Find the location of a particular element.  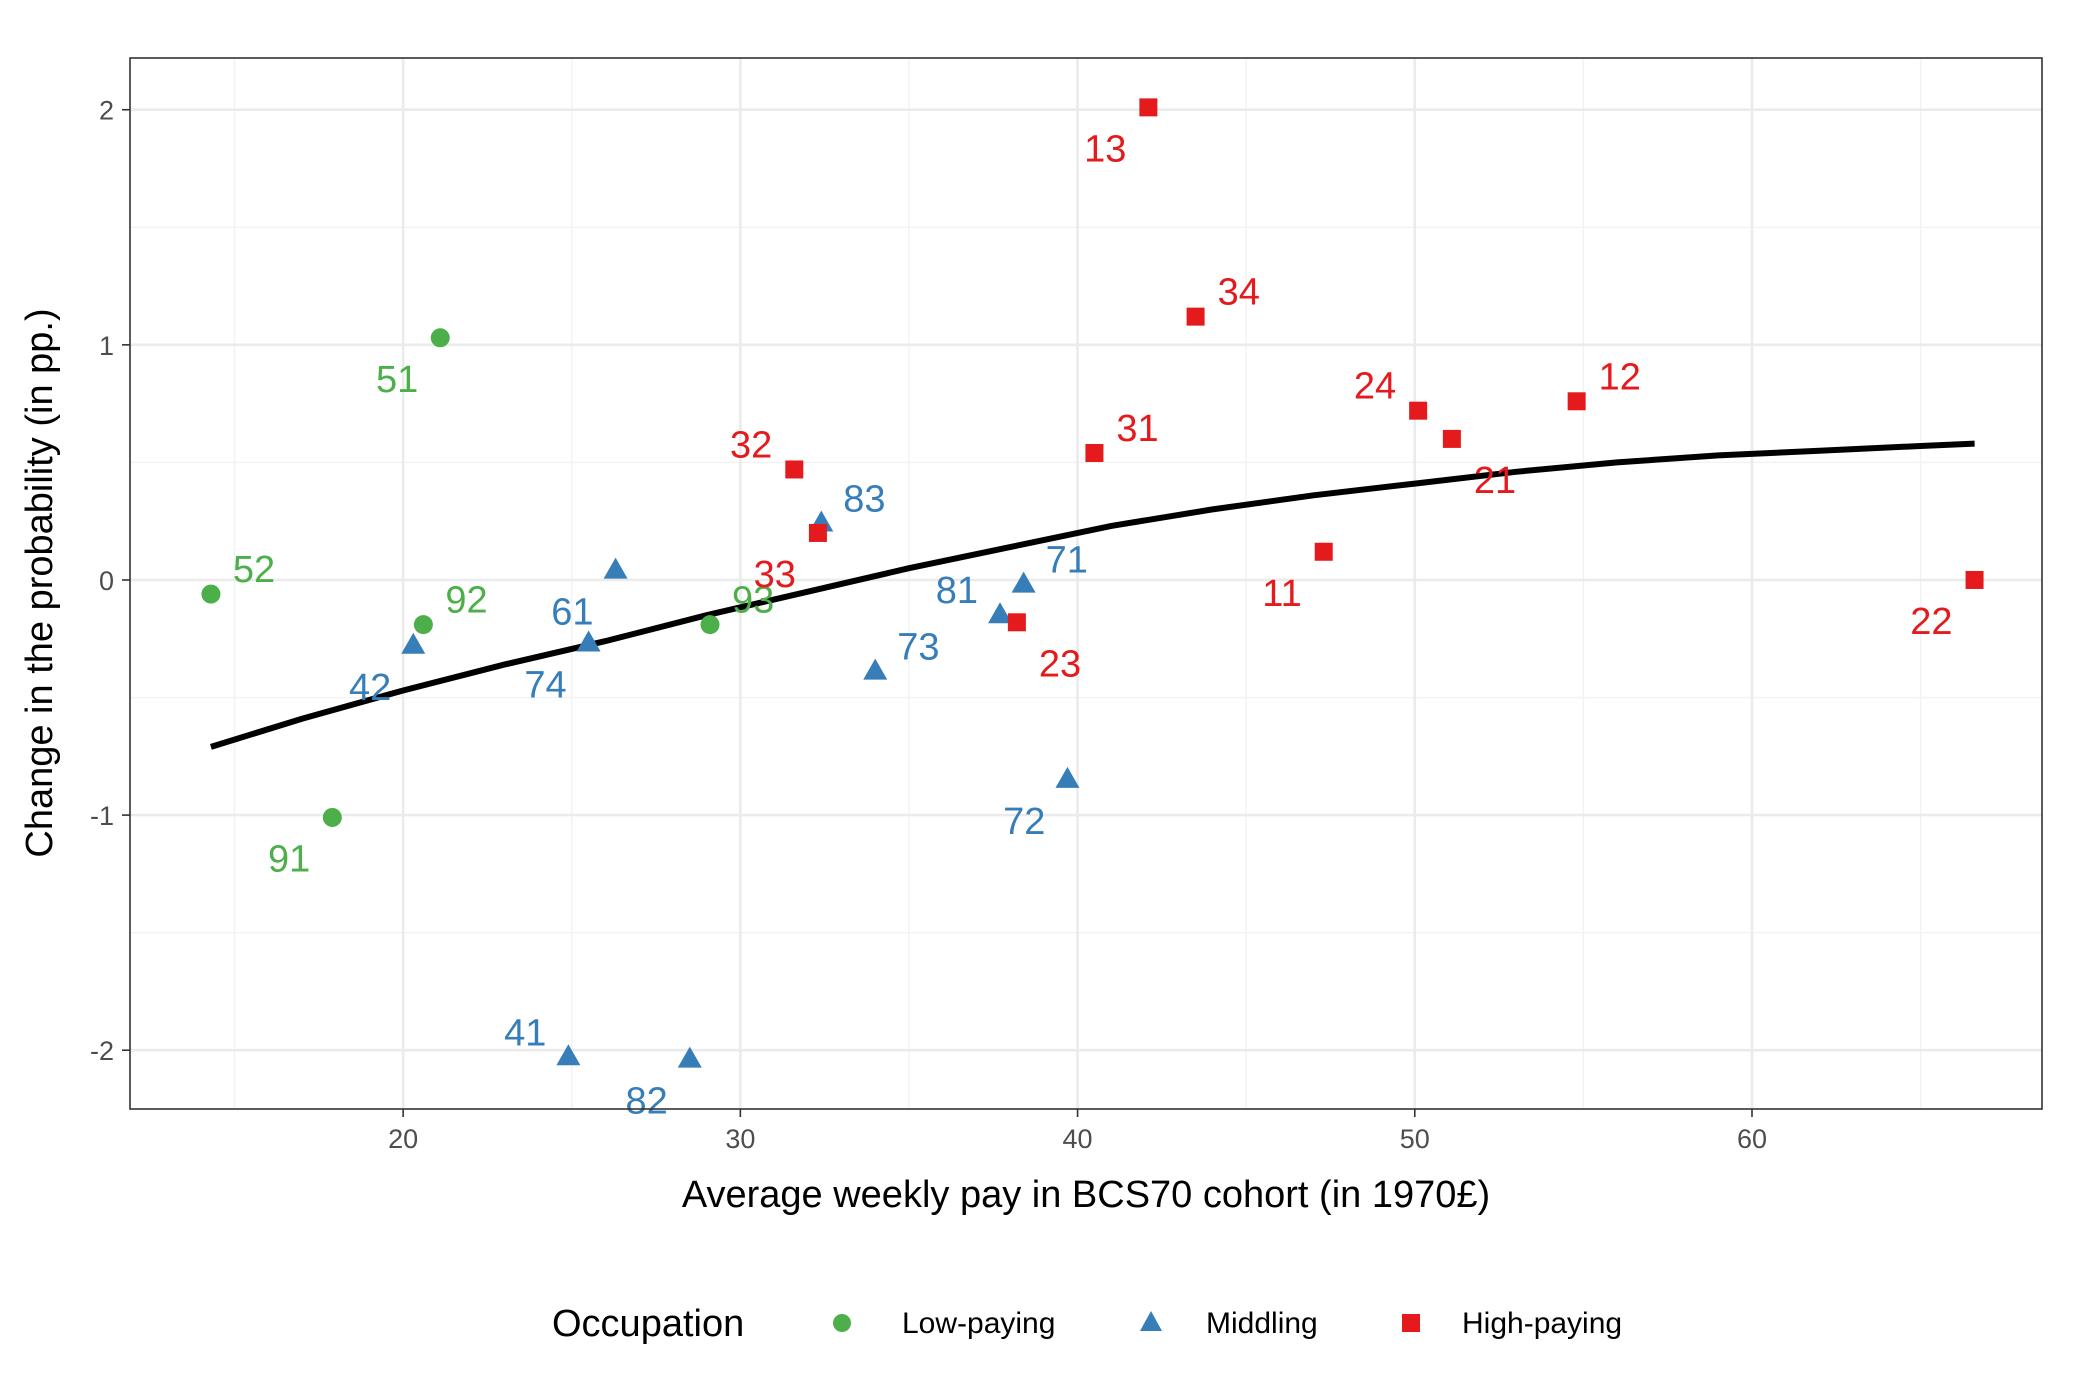

point-label-91: 91 is located at coordinates (289, 859).